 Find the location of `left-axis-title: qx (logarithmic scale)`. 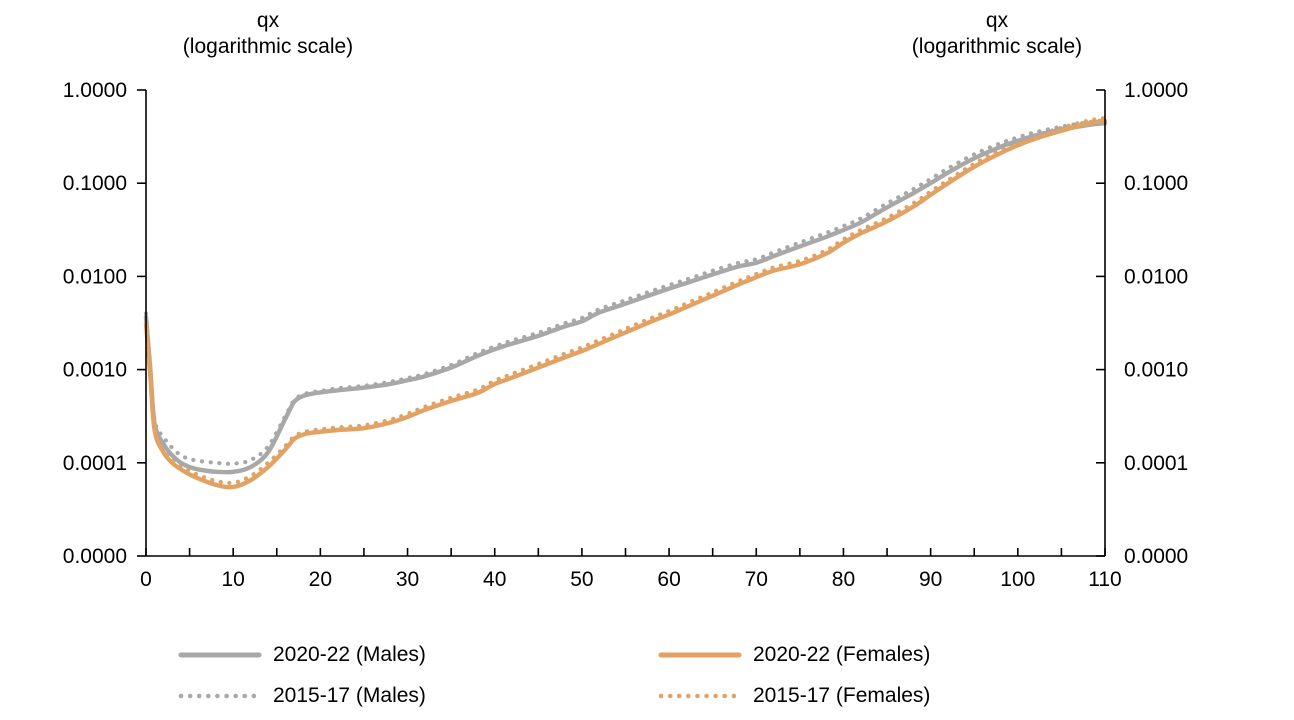

left-axis-title: qx (logarithmic scale) is located at coordinates (268, 34).